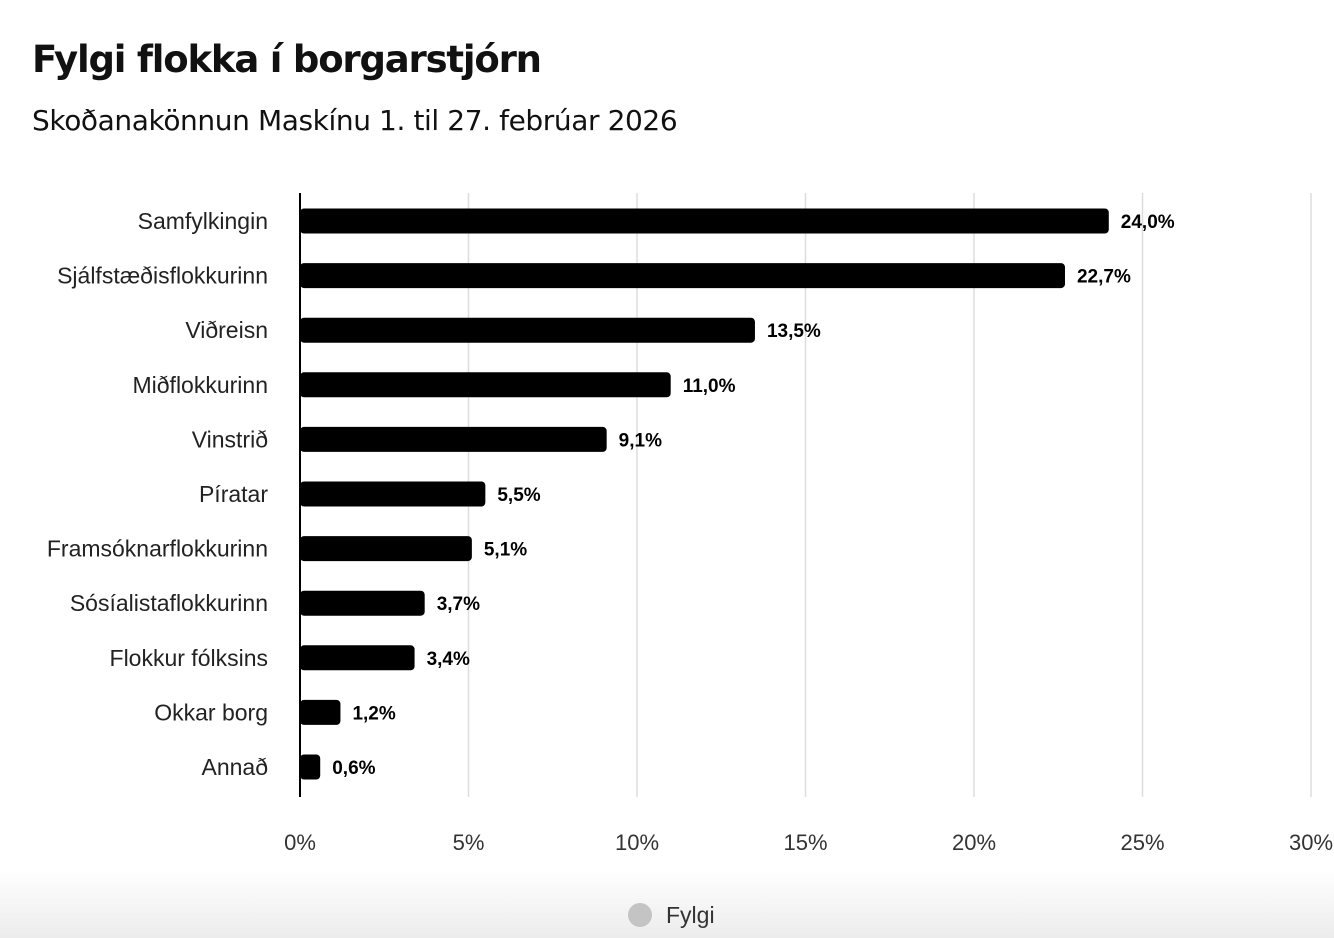  What do you see at coordinates (230, 439) in the screenshot?
I see `category-label: Vinstrið` at bounding box center [230, 439].